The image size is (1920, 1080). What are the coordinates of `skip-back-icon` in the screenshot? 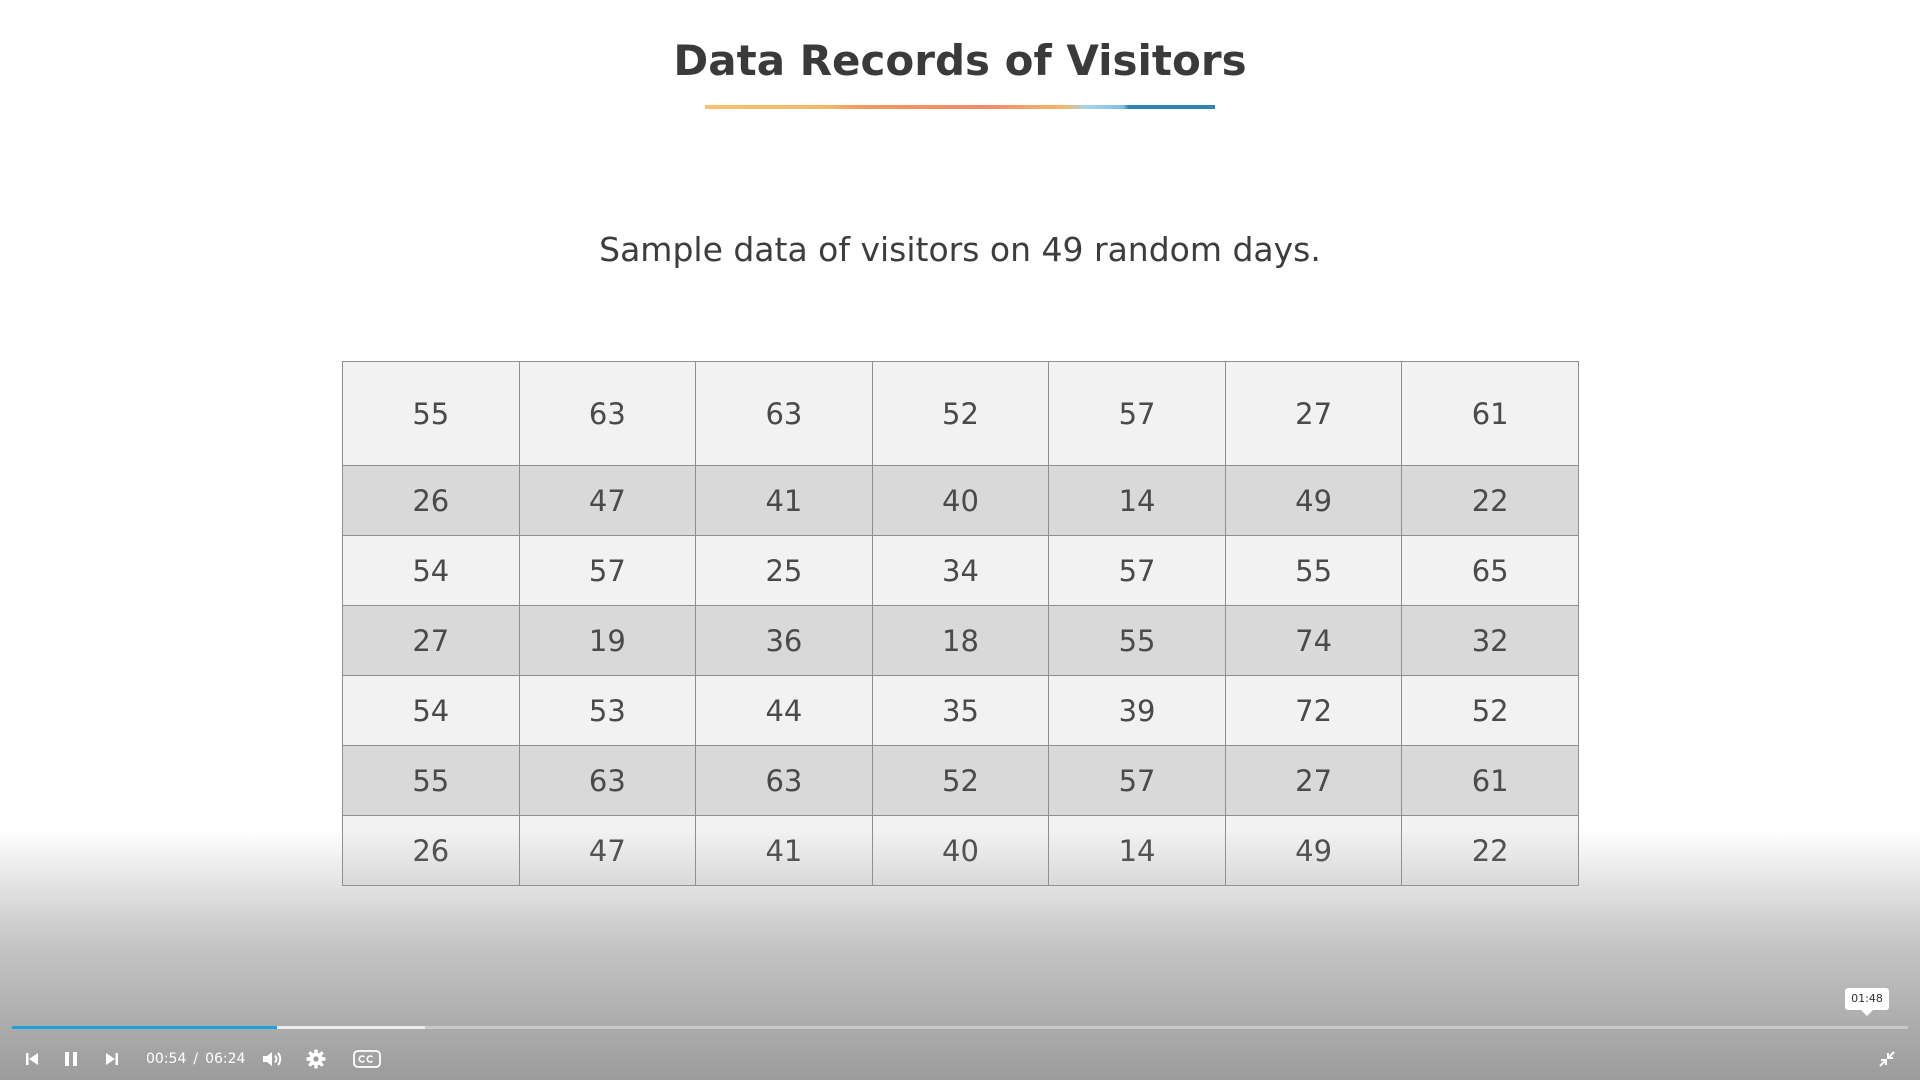 It's located at (32, 1059).